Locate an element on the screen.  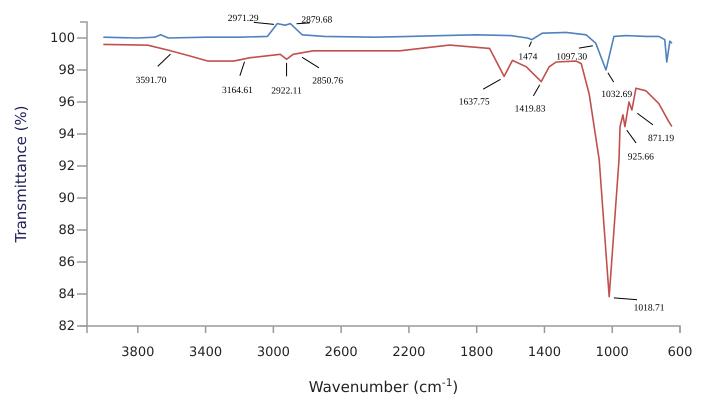
annotation: 1637.75 is located at coordinates (474, 102).